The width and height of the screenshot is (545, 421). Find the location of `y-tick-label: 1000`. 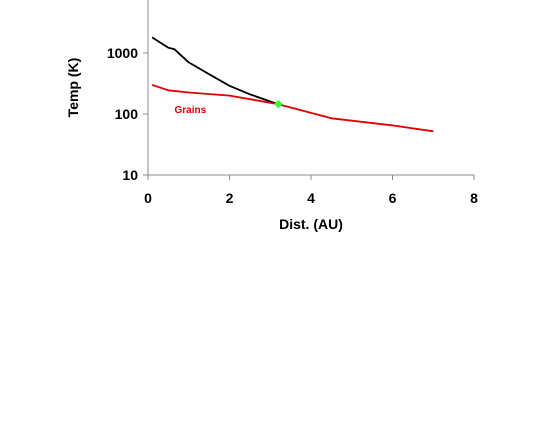

y-tick-label: 1000 is located at coordinates (122, 53).